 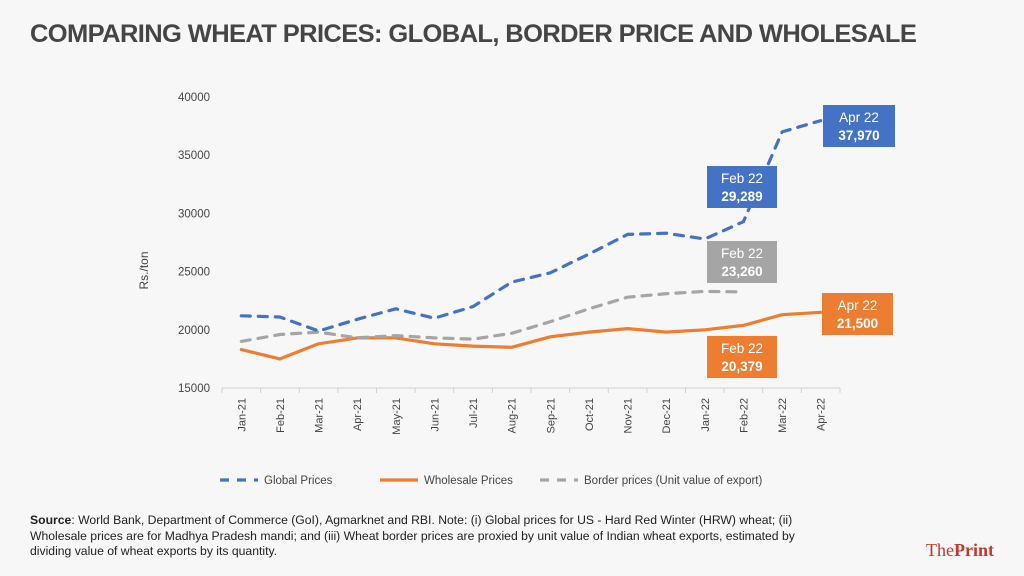 I want to click on y-axis-label: Rs./ton, so click(x=144, y=270).